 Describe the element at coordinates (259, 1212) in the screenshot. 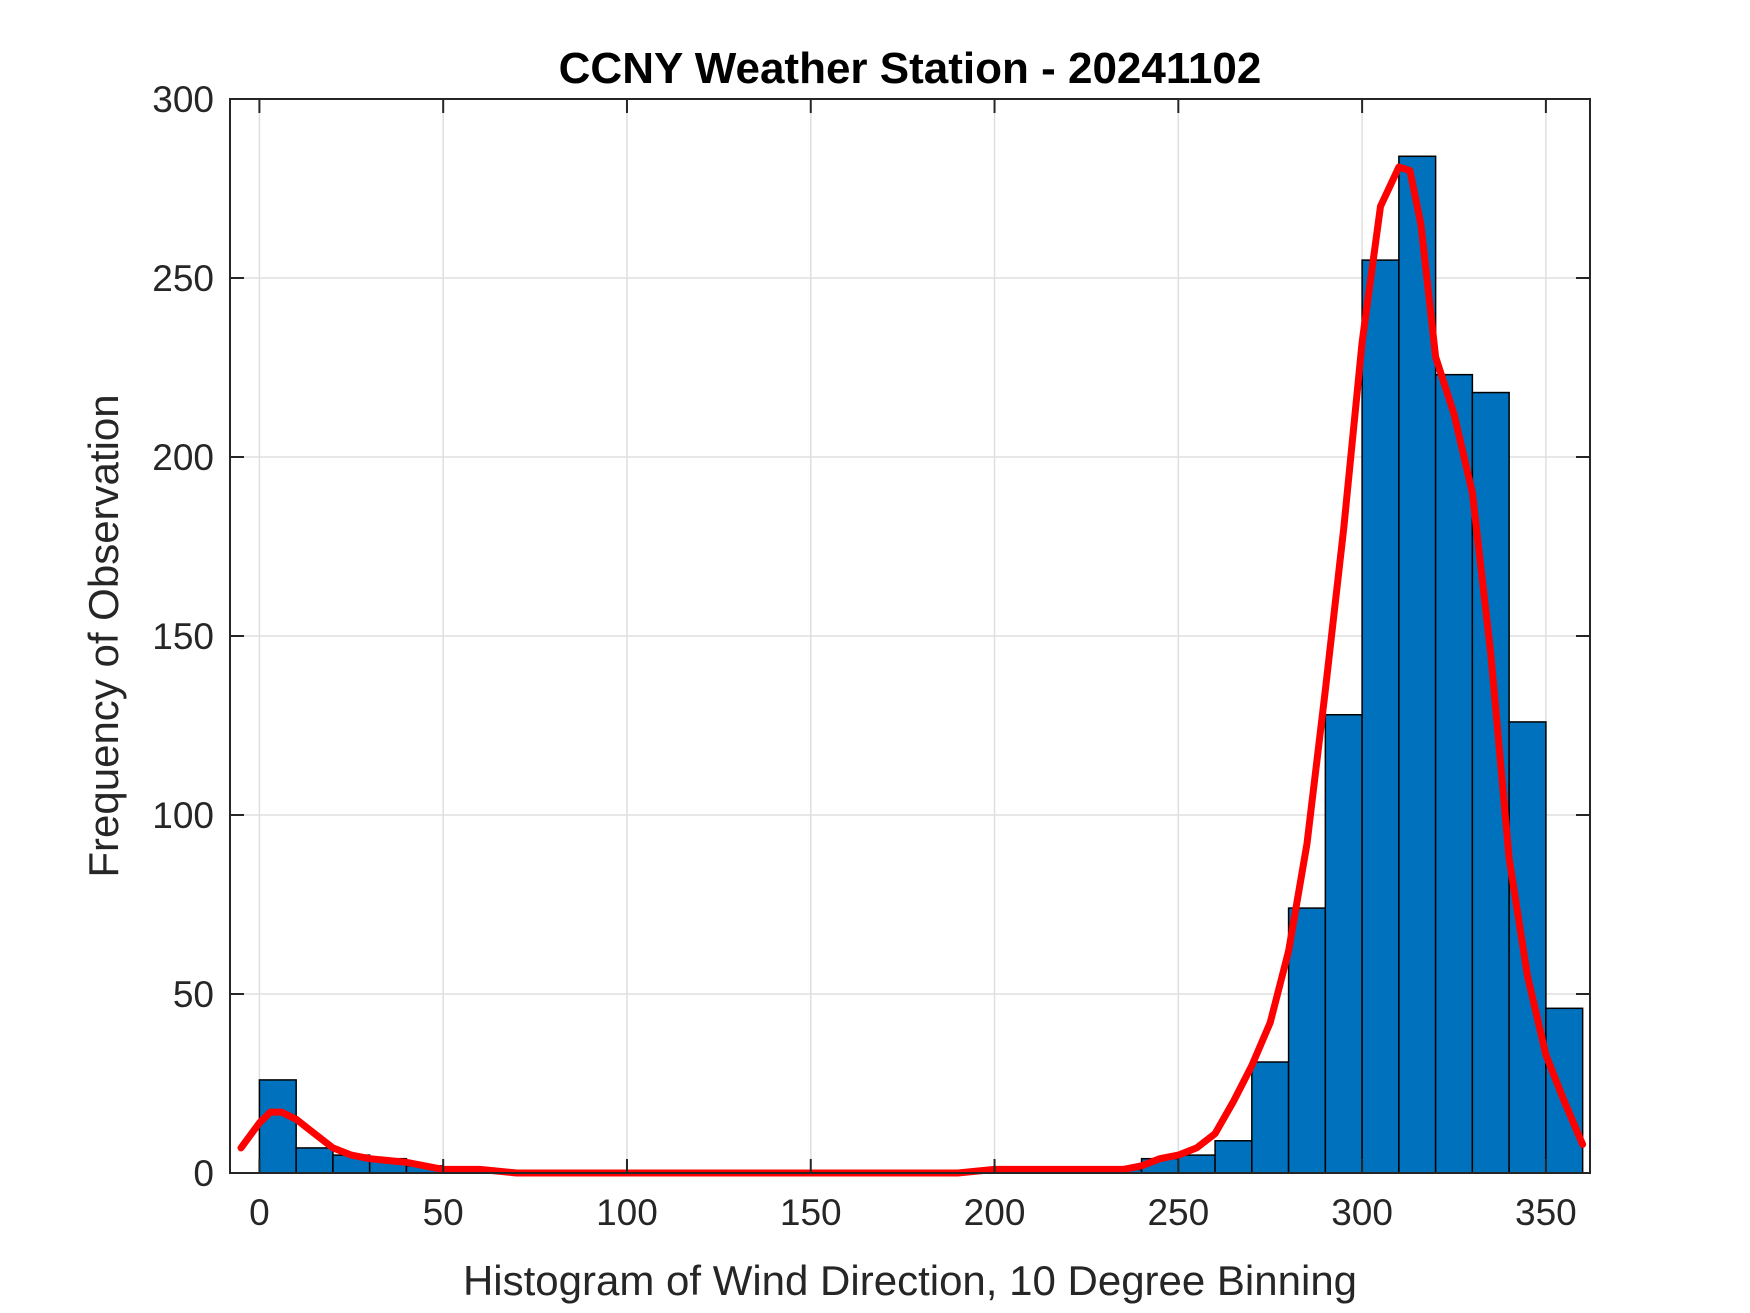

I see `x-tick-label: 0` at that location.